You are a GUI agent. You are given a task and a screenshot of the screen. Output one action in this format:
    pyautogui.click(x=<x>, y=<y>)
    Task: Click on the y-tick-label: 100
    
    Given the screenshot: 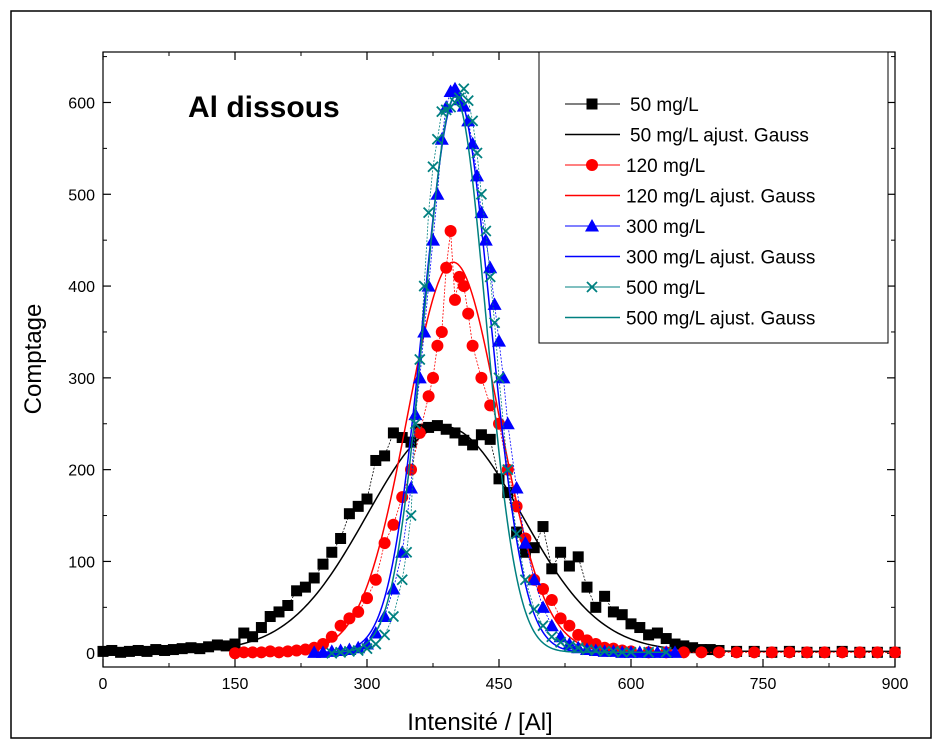 What is the action you would take?
    pyautogui.click(x=81, y=562)
    